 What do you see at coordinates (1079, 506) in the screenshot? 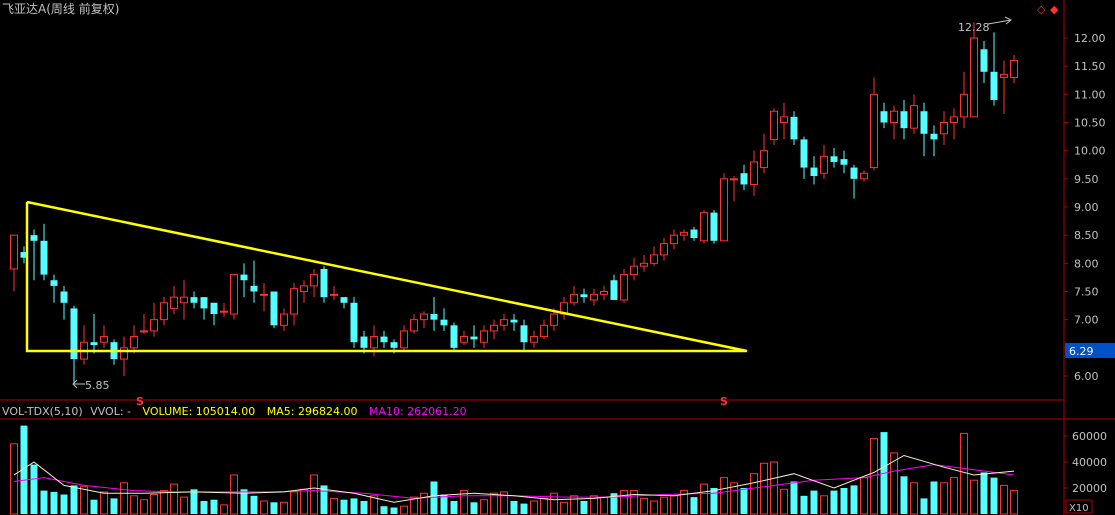
I see `volume-unit-box` at bounding box center [1079, 506].